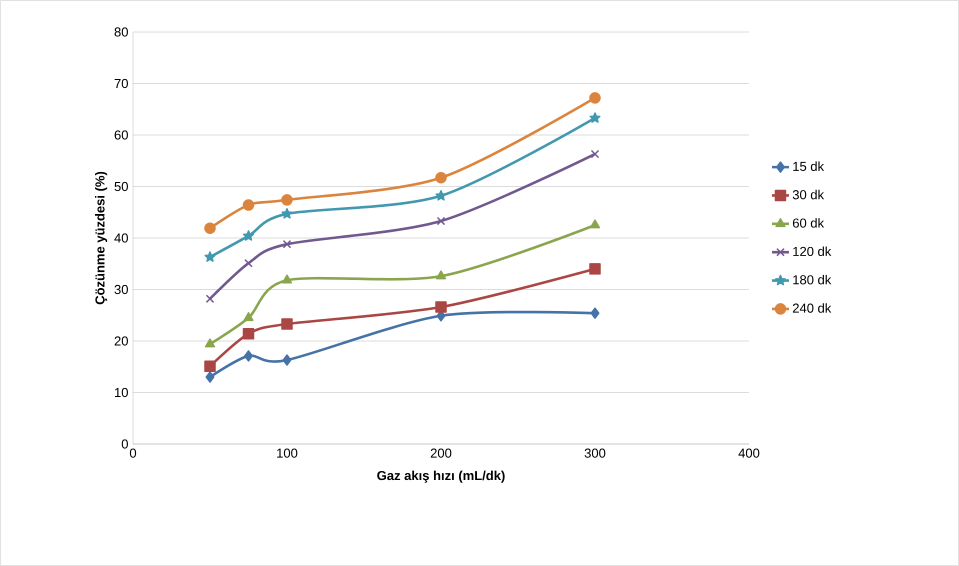 Image resolution: width=959 pixels, height=566 pixels. I want to click on x-tick-label: 200, so click(441, 453).